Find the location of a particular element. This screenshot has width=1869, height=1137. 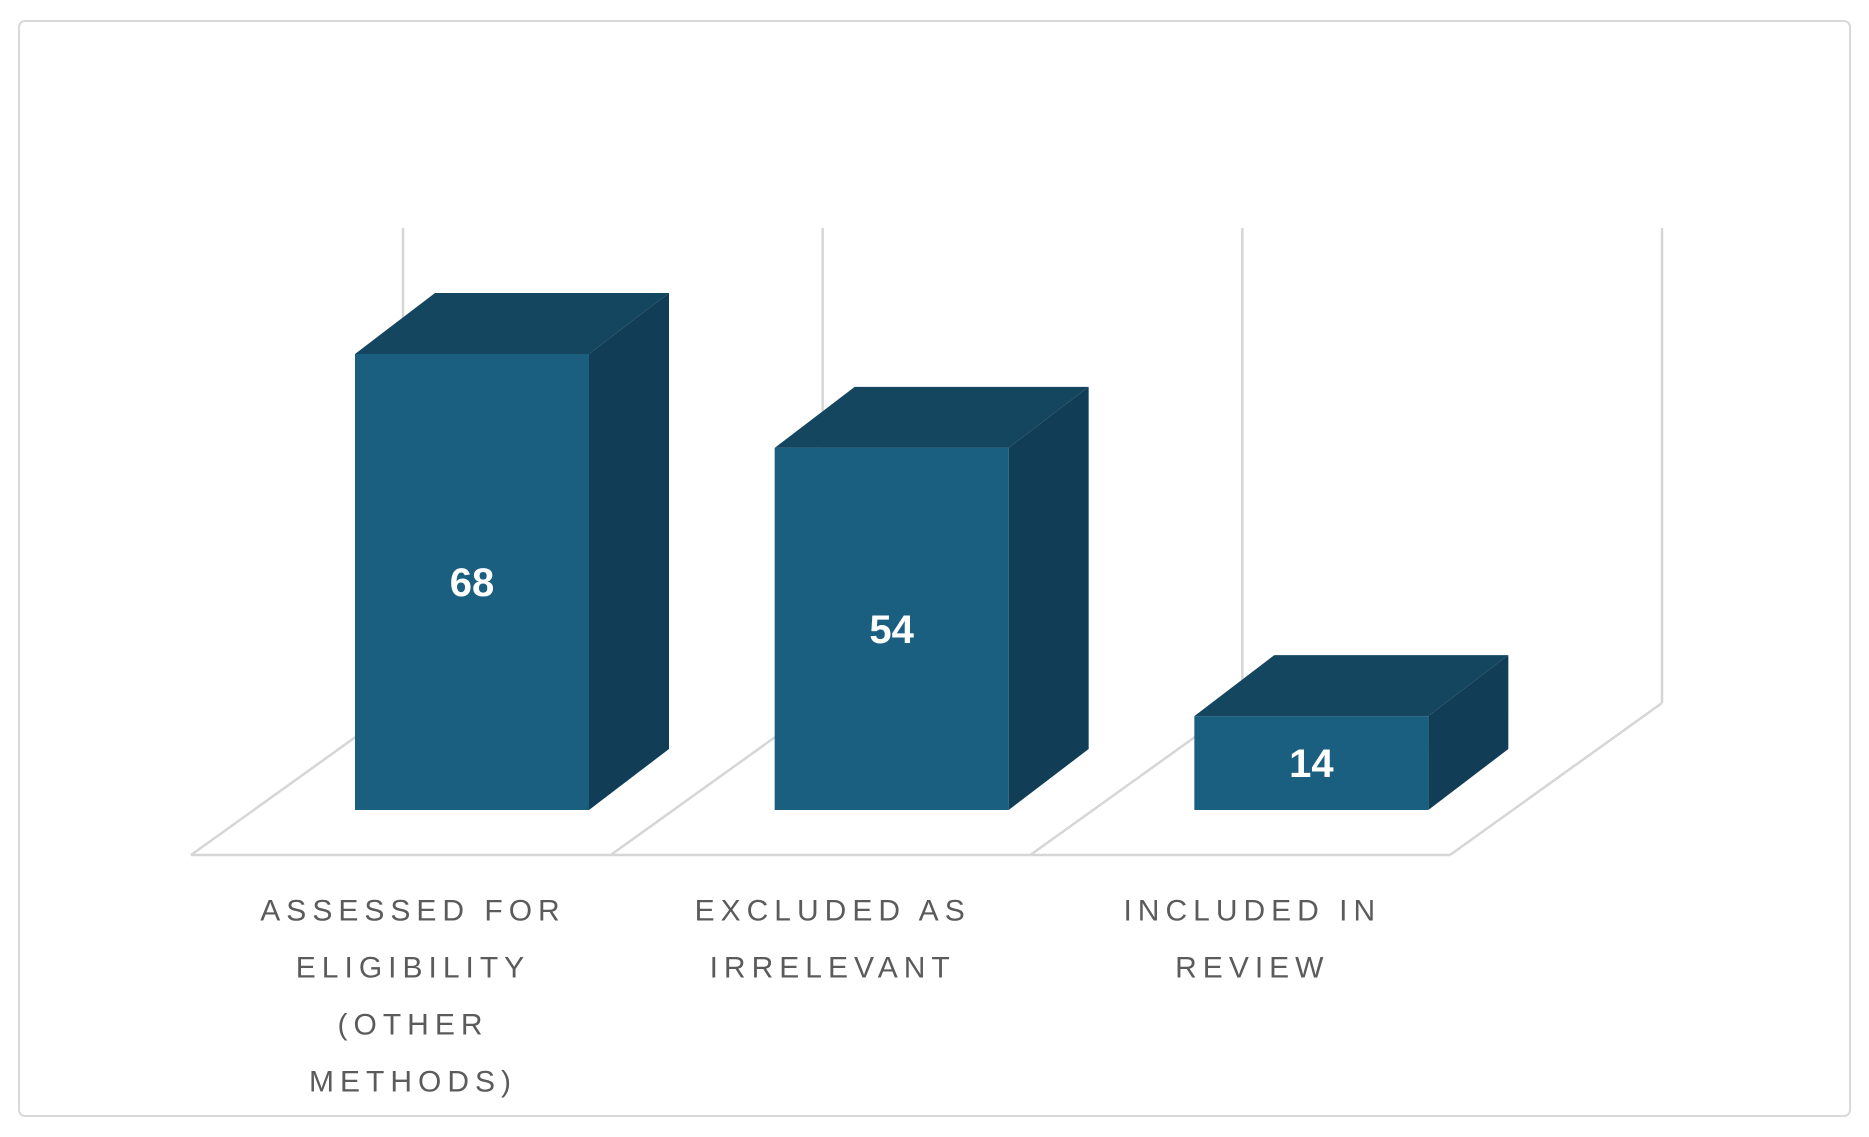

bar-value-label: 68 is located at coordinates (472, 583).